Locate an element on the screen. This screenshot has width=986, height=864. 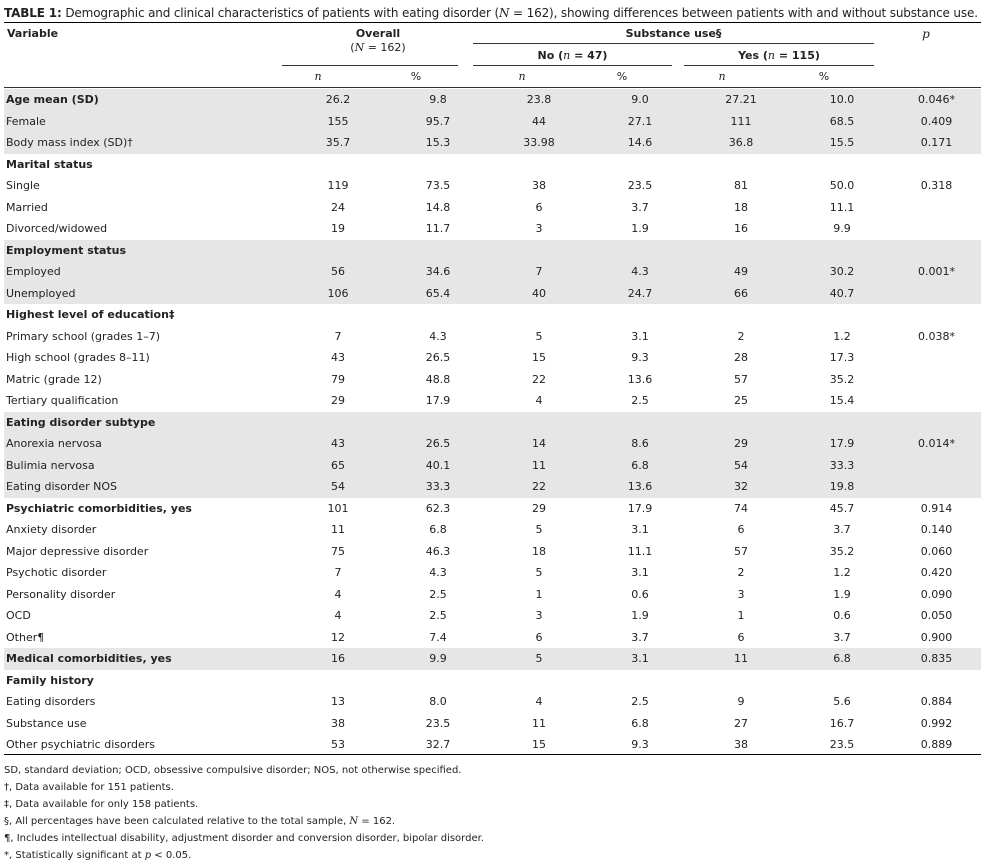
cell-yes-pct: 0.6 is located at coordinates (842, 616).